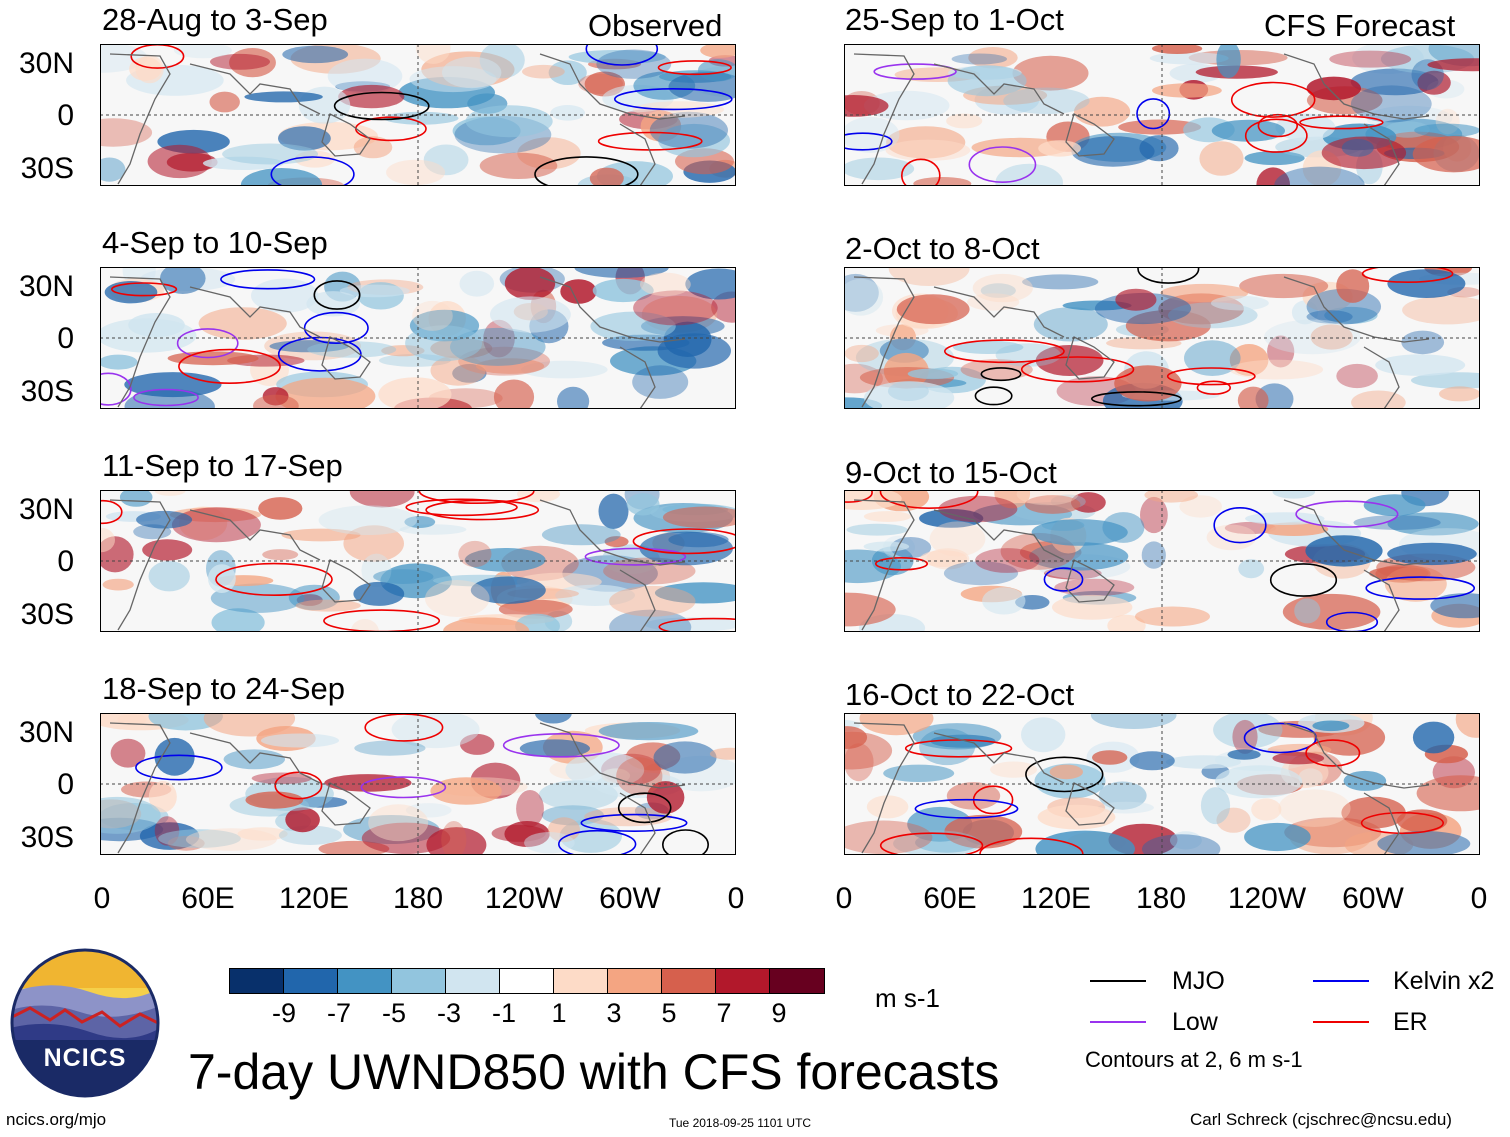  I want to click on colorbar-label: -7, so click(338, 1013).